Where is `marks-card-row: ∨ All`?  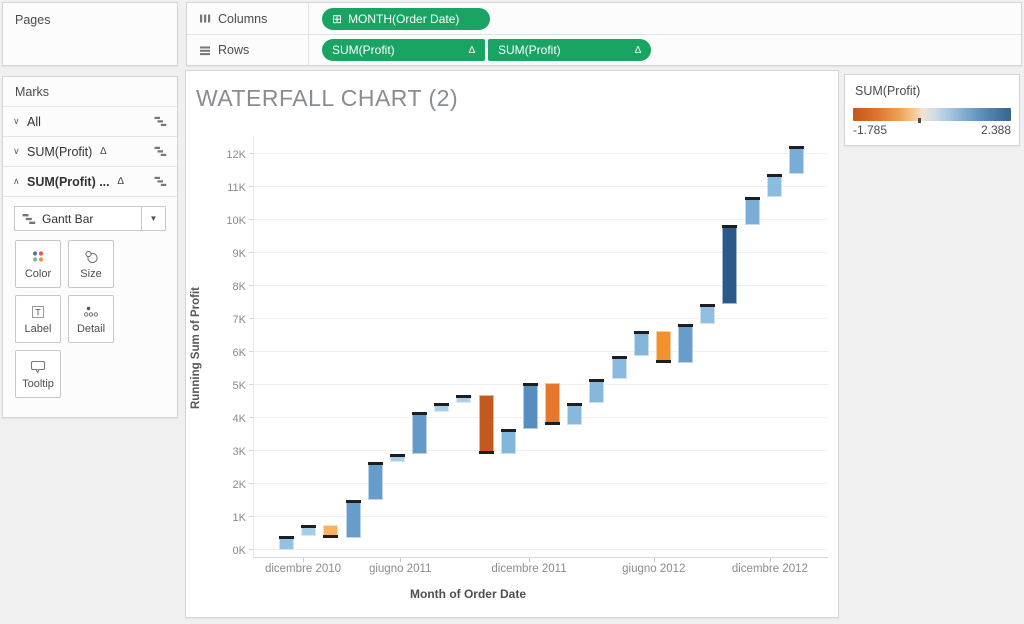 marks-card-row: ∨ All is located at coordinates (90, 122).